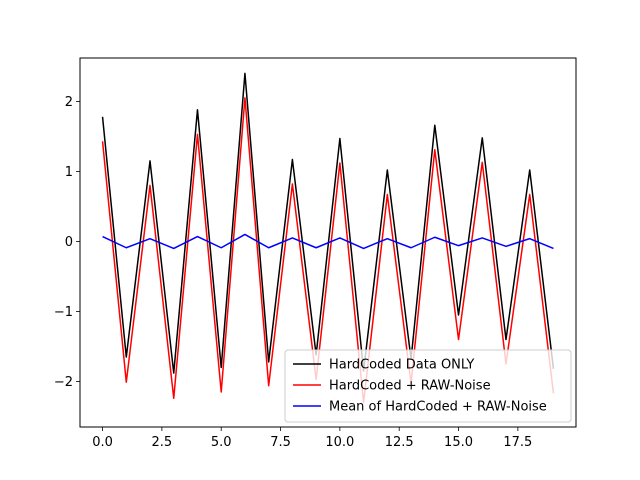 This screenshot has height=480, width=640. I want to click on legend-label-mean-of-hardcoded-raw-noise: Mean of HardCoded + RAW-Noise, so click(438, 407).